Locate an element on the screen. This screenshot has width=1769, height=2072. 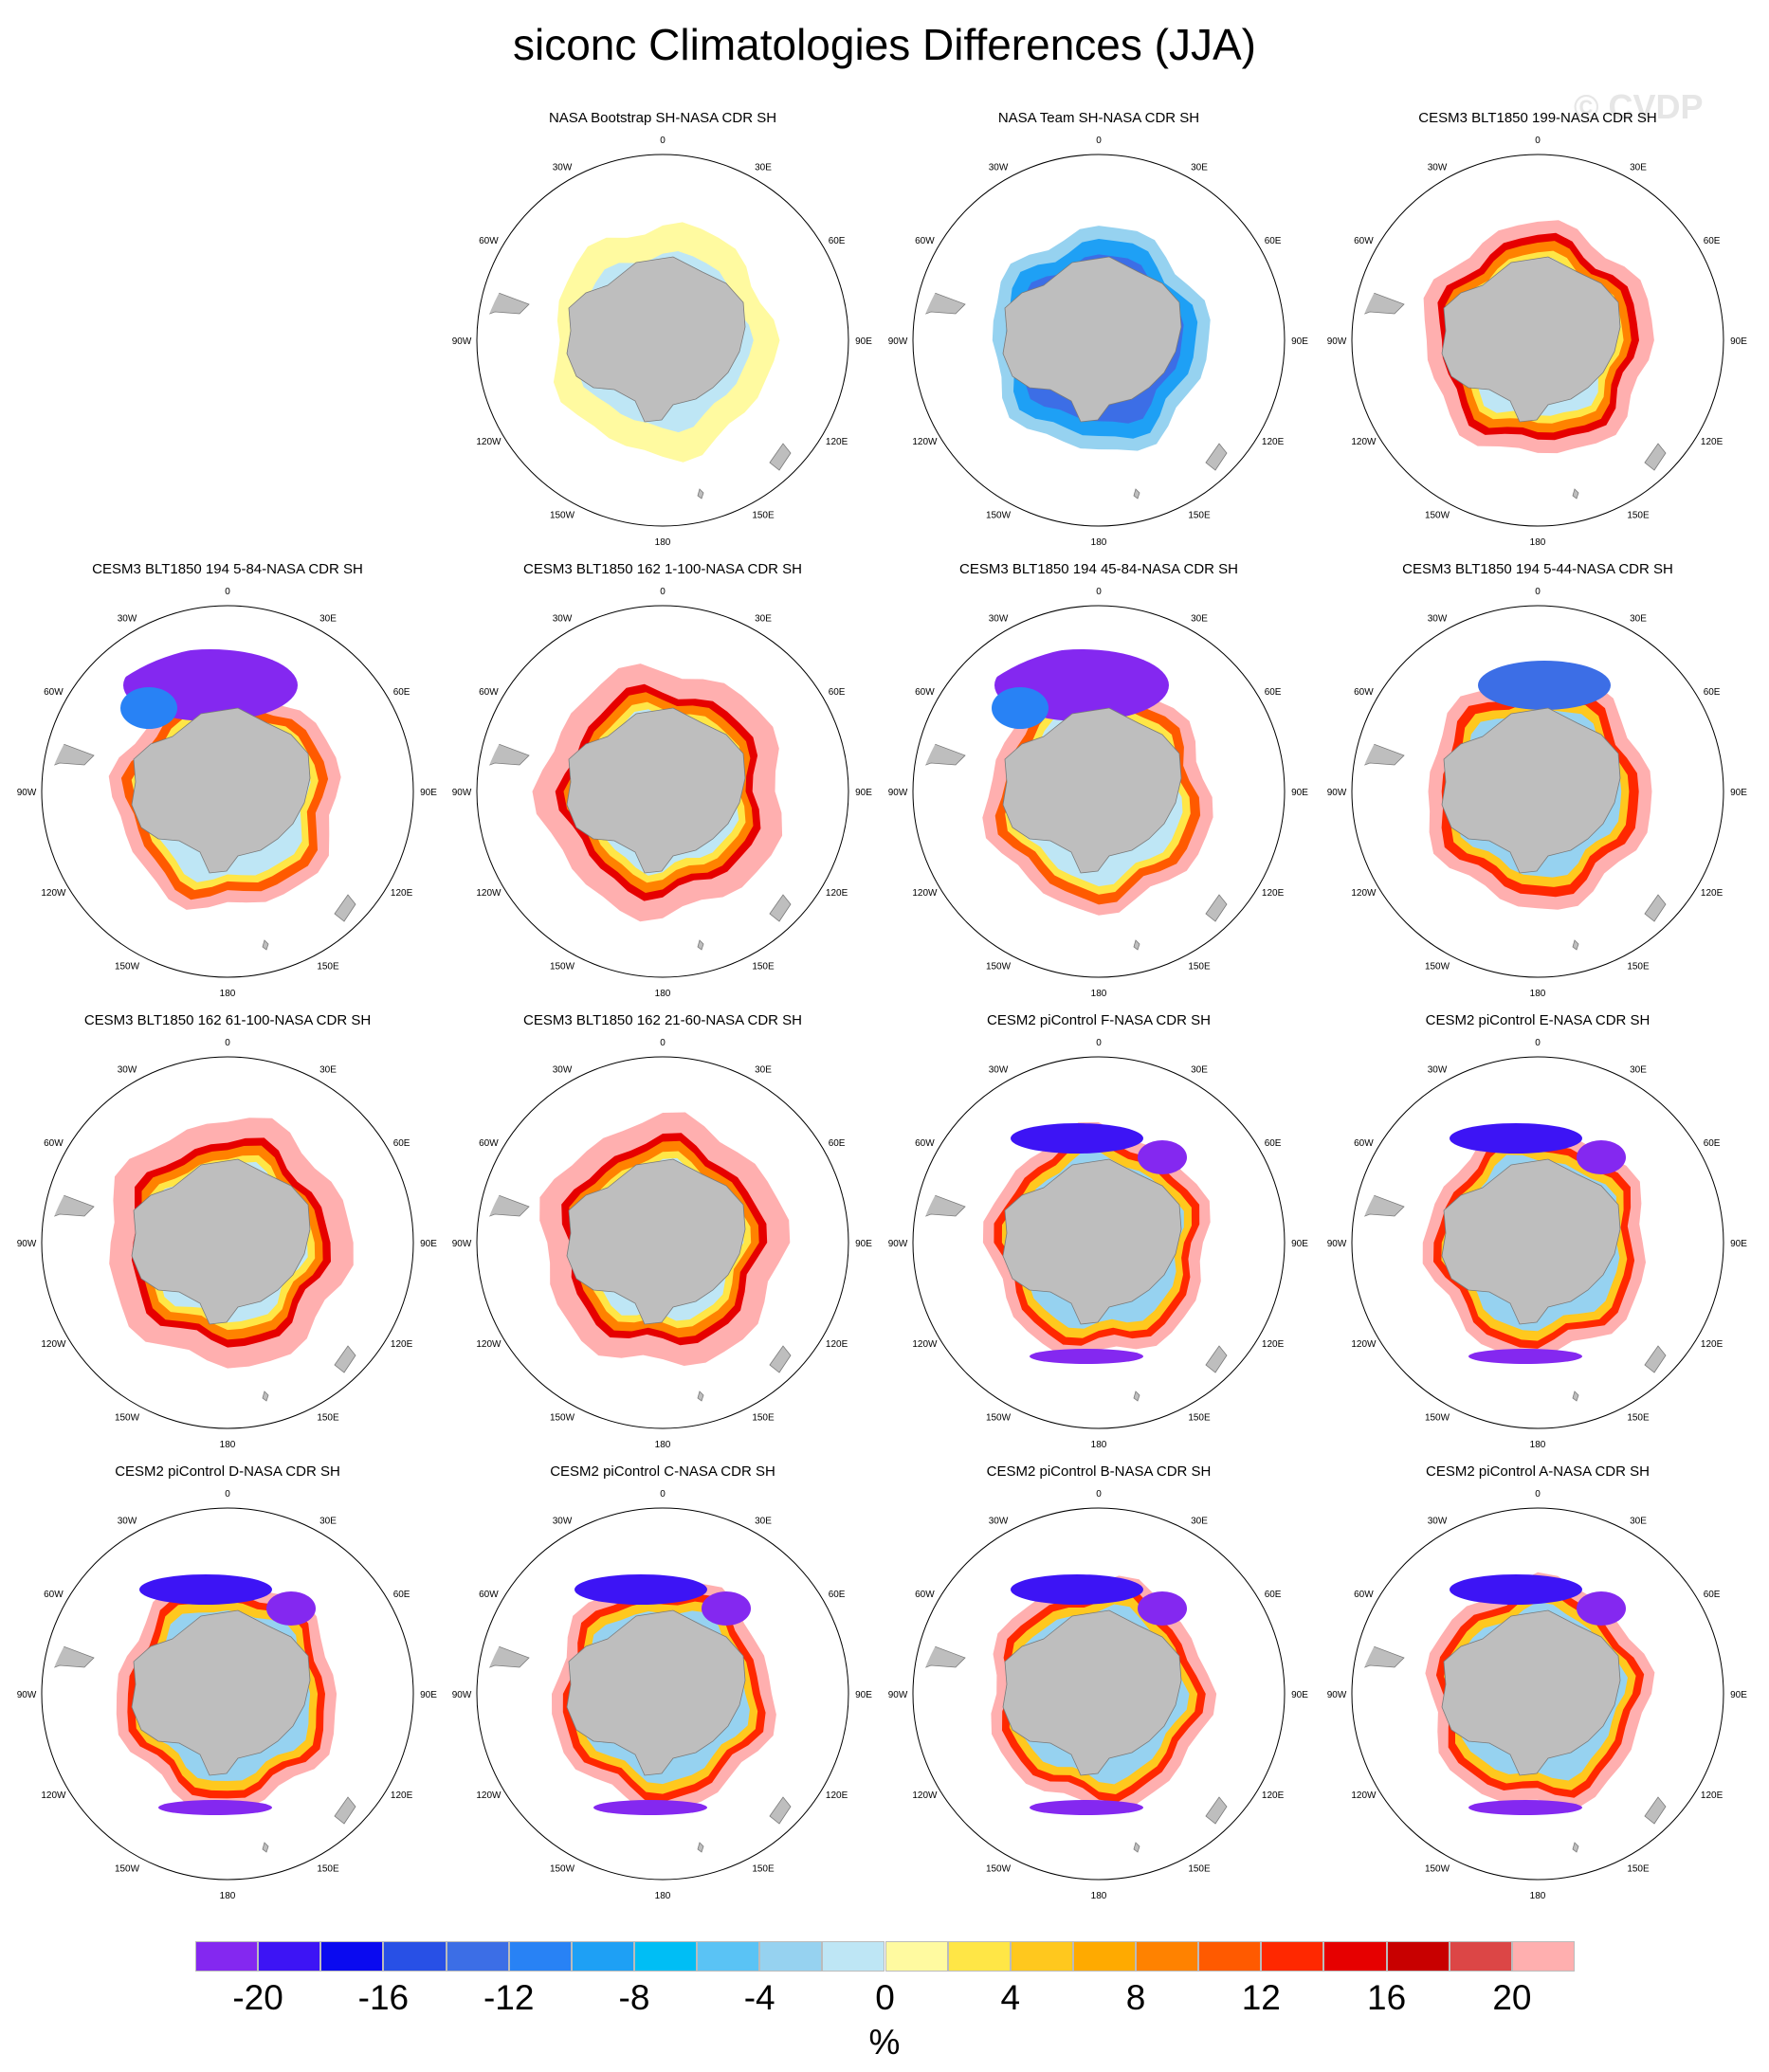
longitude-label: 120W is located at coordinates (489, 1795).